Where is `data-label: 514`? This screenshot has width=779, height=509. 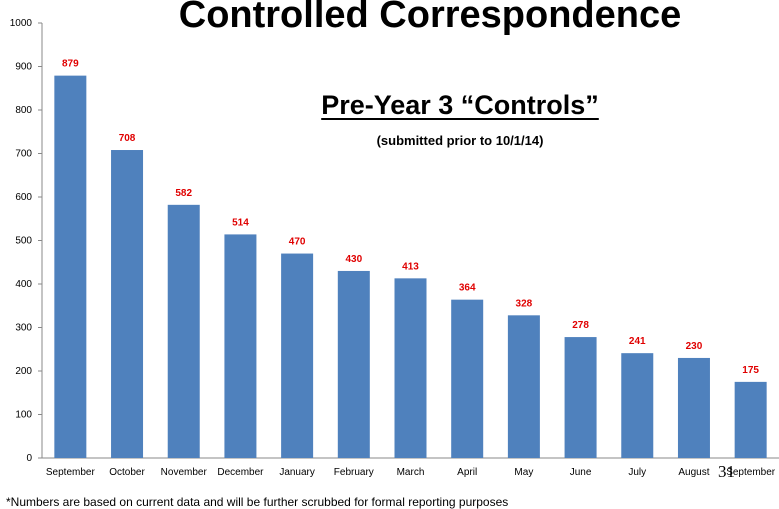 data-label: 514 is located at coordinates (240, 222).